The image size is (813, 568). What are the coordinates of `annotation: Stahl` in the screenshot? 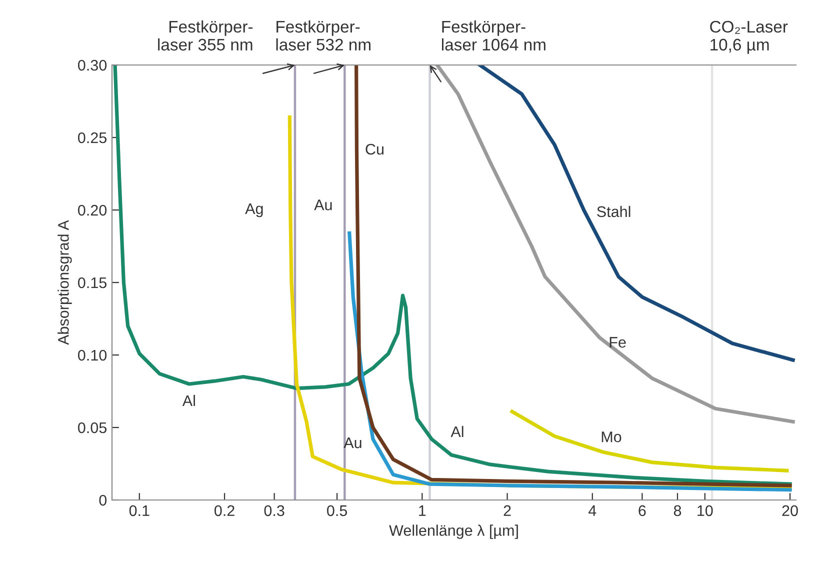 It's located at (613, 212).